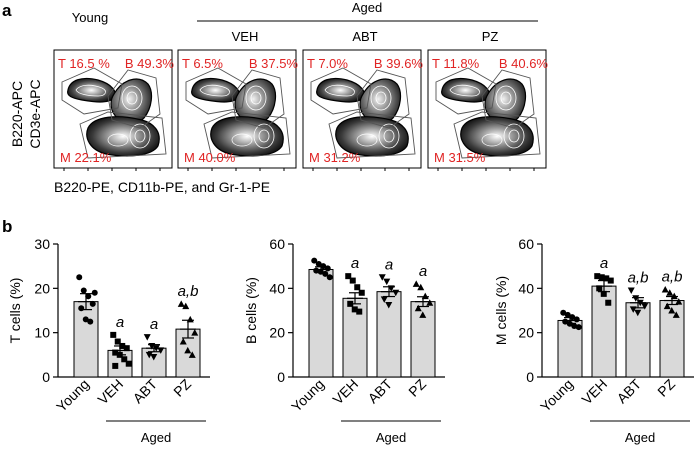  I want to click on facs-b-label: B 37.5%, so click(274, 63).